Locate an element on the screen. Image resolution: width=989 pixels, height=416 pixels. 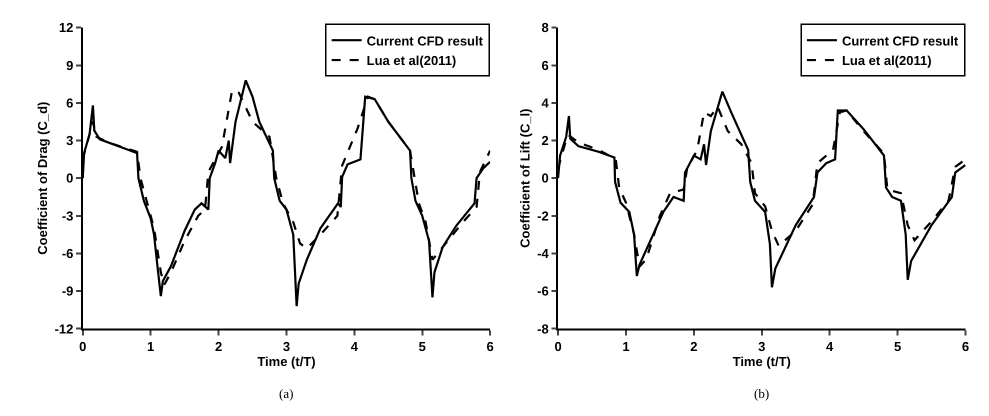
y-tick-label: 12 is located at coordinates (66, 28).